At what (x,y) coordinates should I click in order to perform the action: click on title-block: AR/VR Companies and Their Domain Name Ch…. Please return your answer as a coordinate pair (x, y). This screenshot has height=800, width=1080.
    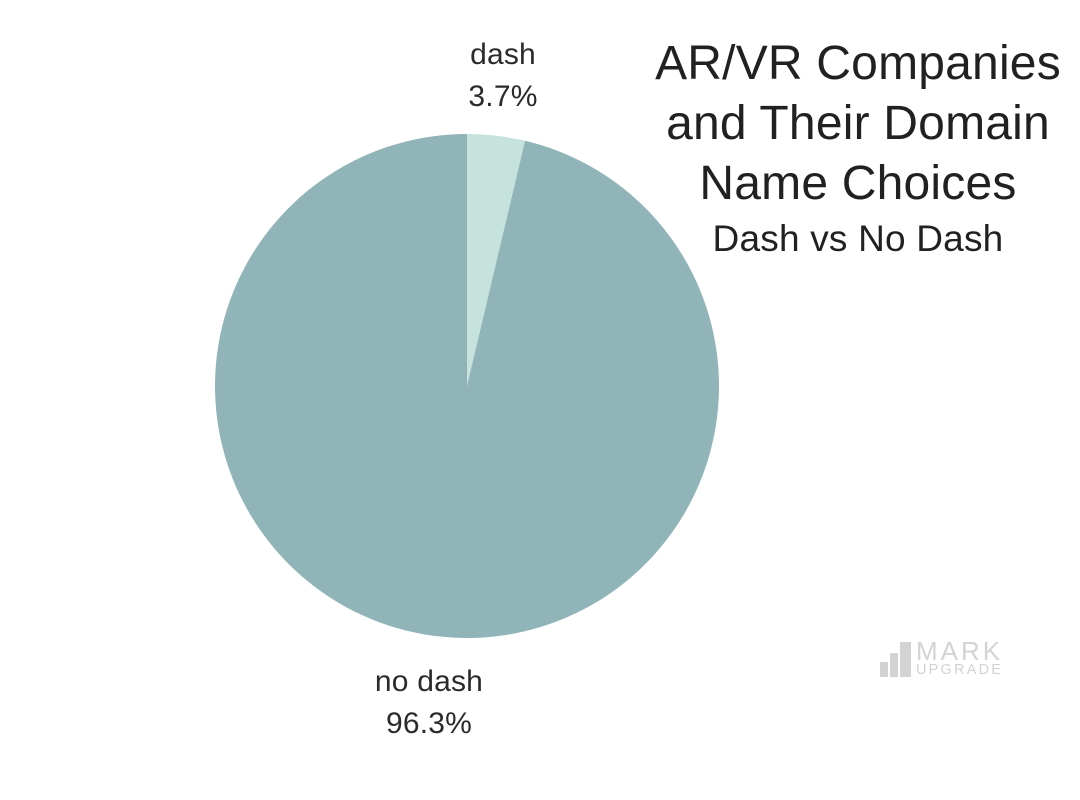
    Looking at the image, I should click on (858, 149).